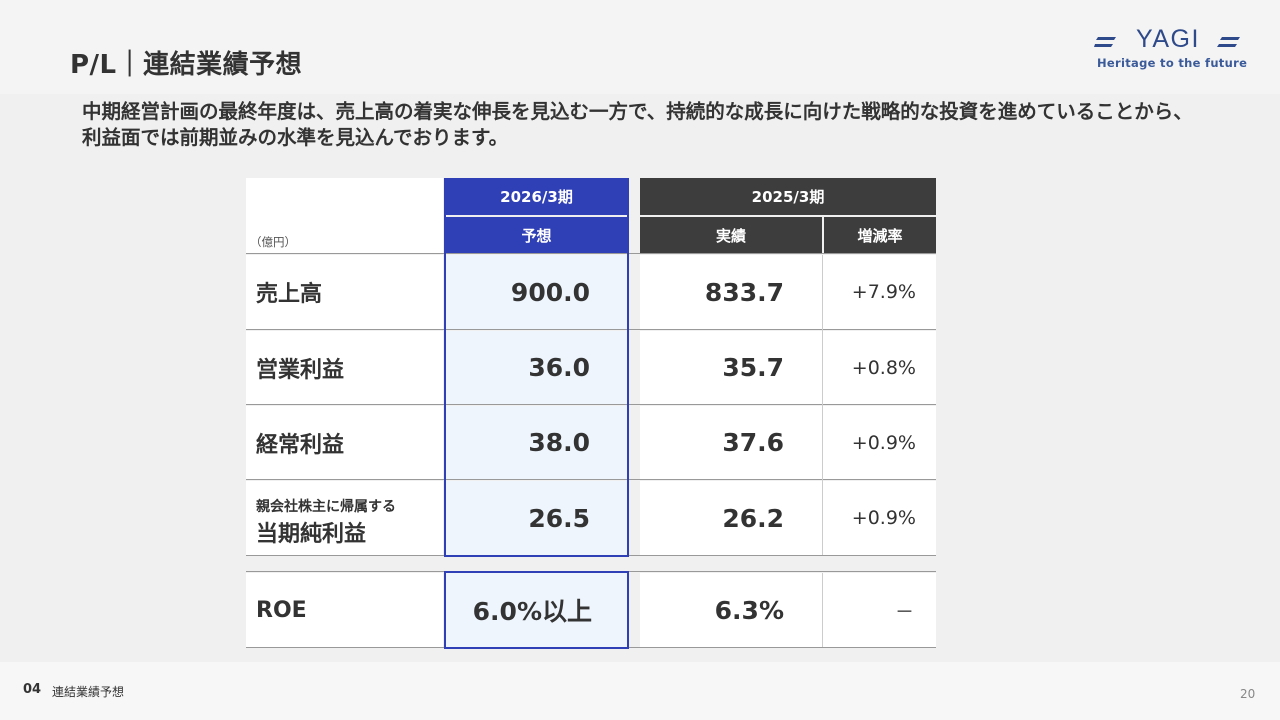 This screenshot has width=1280, height=720. Describe the element at coordinates (88, 692) in the screenshot. I see `section-label: 連結業績予想` at that location.